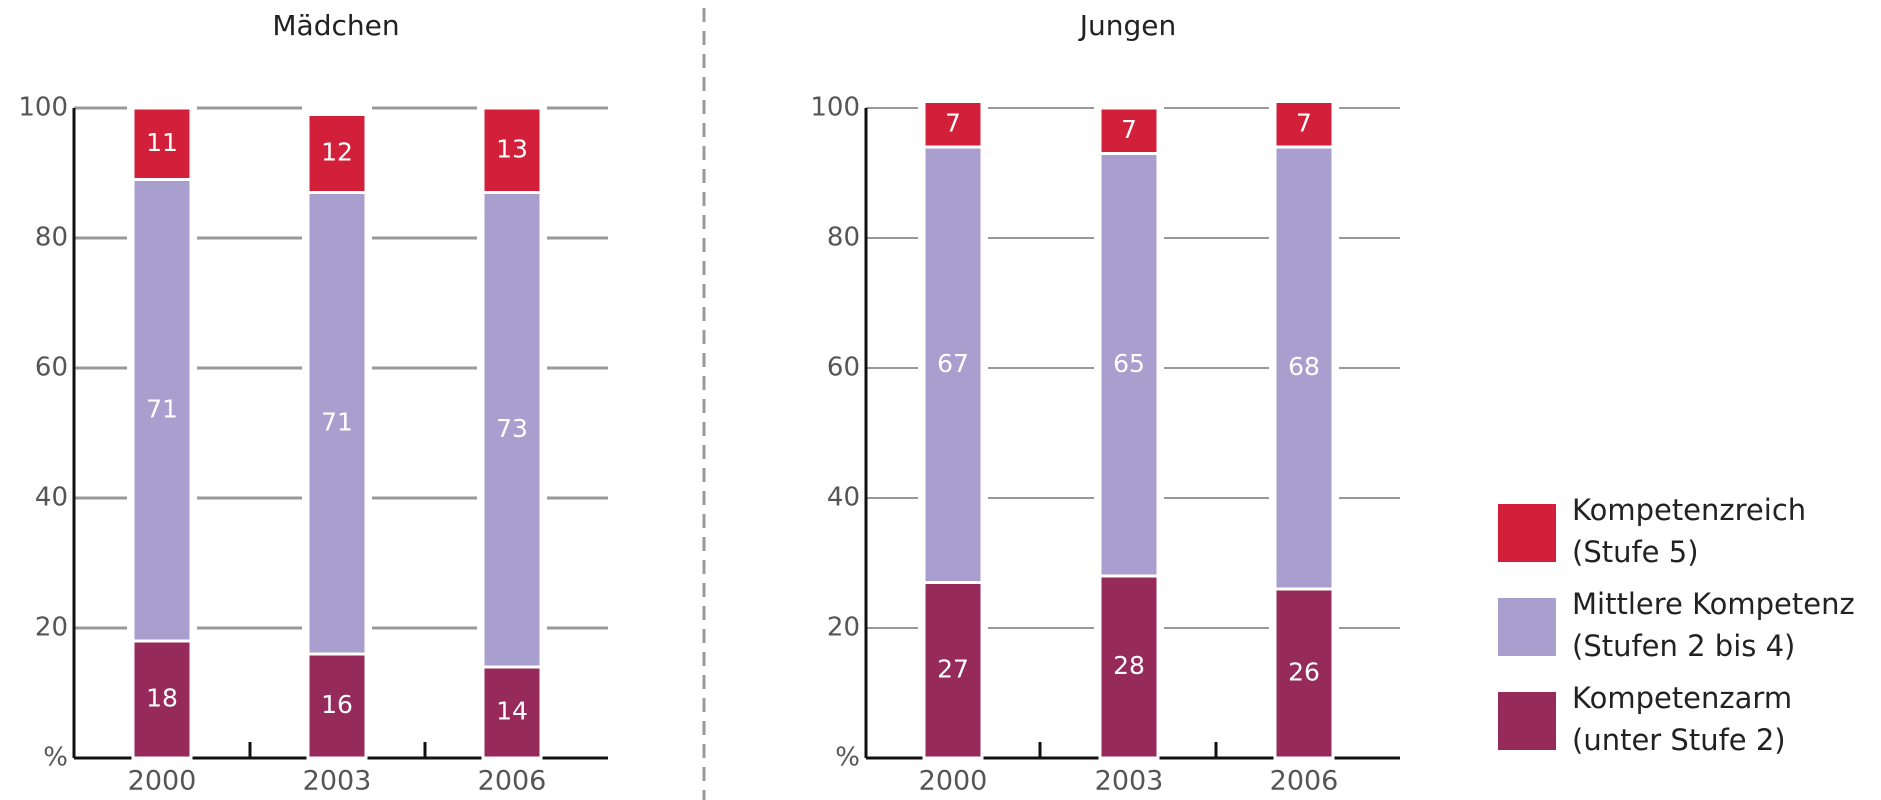 This screenshot has width=1881, height=800. I want to click on legend-label: Kompetenzreich (Stufe 5), so click(1689, 531).